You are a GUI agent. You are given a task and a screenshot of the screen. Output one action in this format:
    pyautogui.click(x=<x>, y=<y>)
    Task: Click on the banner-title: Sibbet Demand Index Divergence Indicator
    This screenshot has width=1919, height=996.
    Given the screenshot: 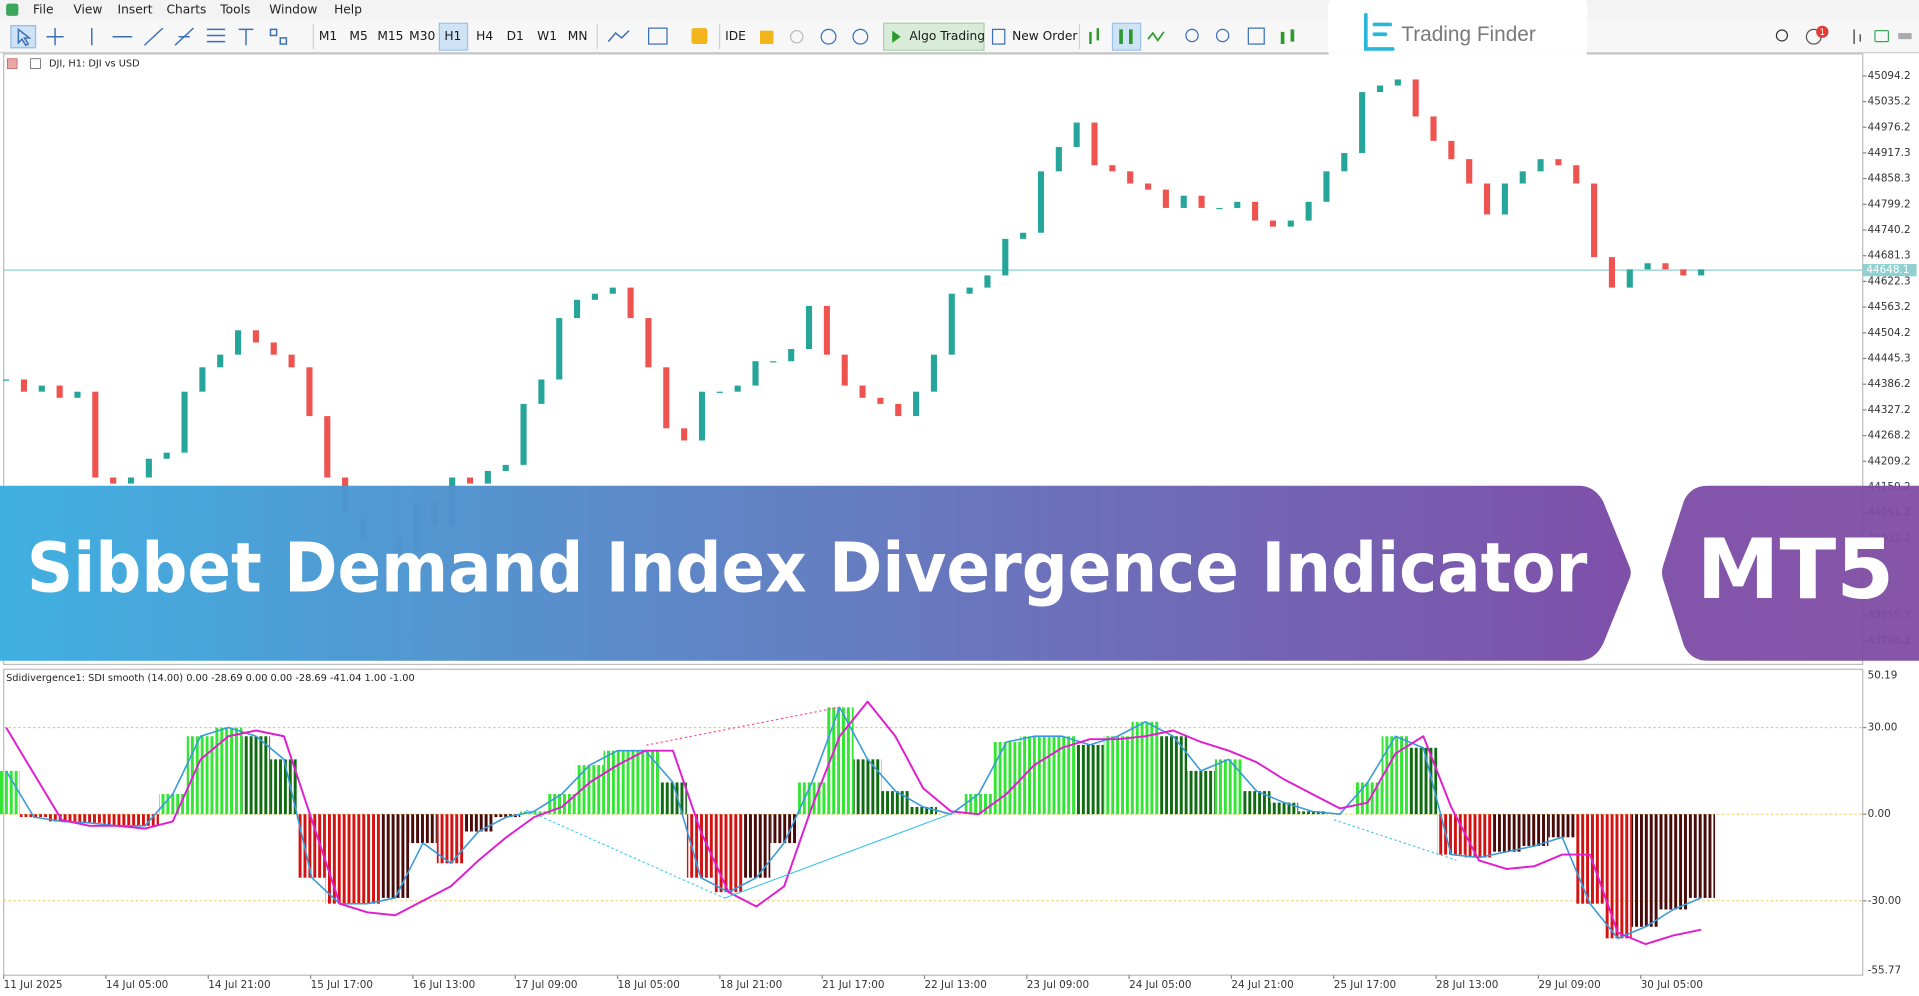 What is the action you would take?
    pyautogui.click(x=807, y=569)
    